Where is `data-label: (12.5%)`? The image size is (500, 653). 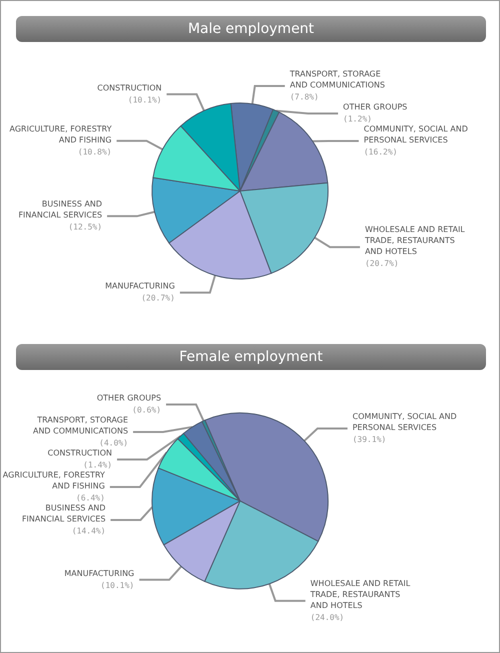 data-label: (12.5%) is located at coordinates (85, 227).